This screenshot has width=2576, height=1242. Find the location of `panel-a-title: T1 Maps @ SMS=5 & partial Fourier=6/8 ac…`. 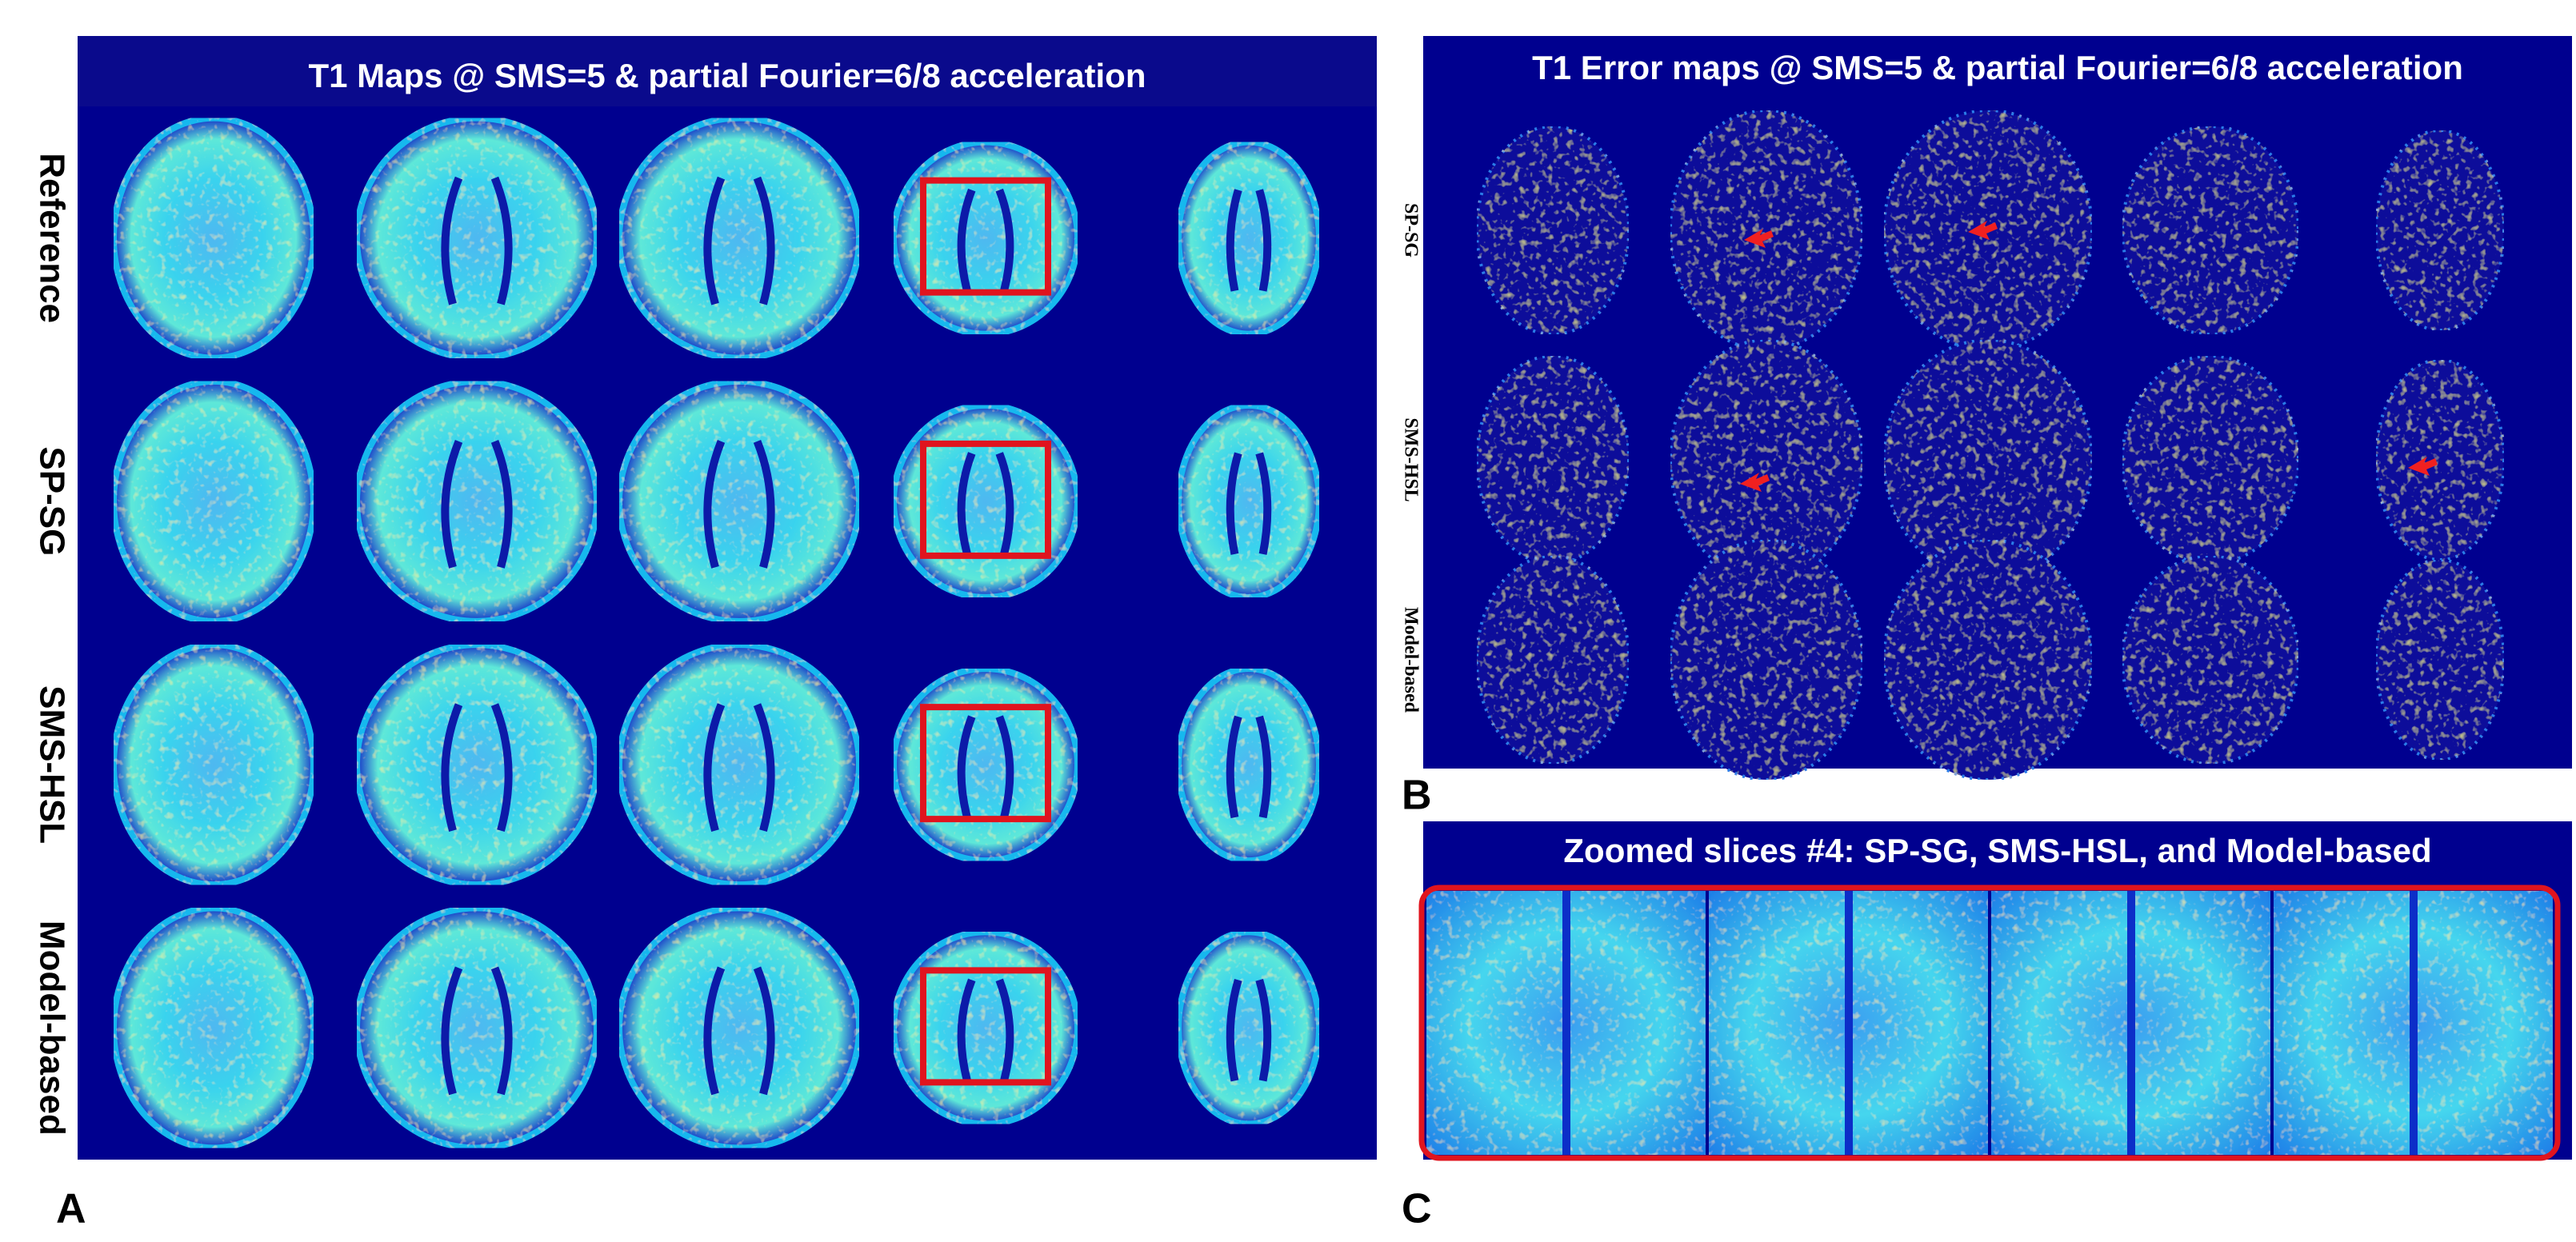

panel-a-title: T1 Maps @ SMS=5 & partial Fourier=6/8 ac… is located at coordinates (727, 75).